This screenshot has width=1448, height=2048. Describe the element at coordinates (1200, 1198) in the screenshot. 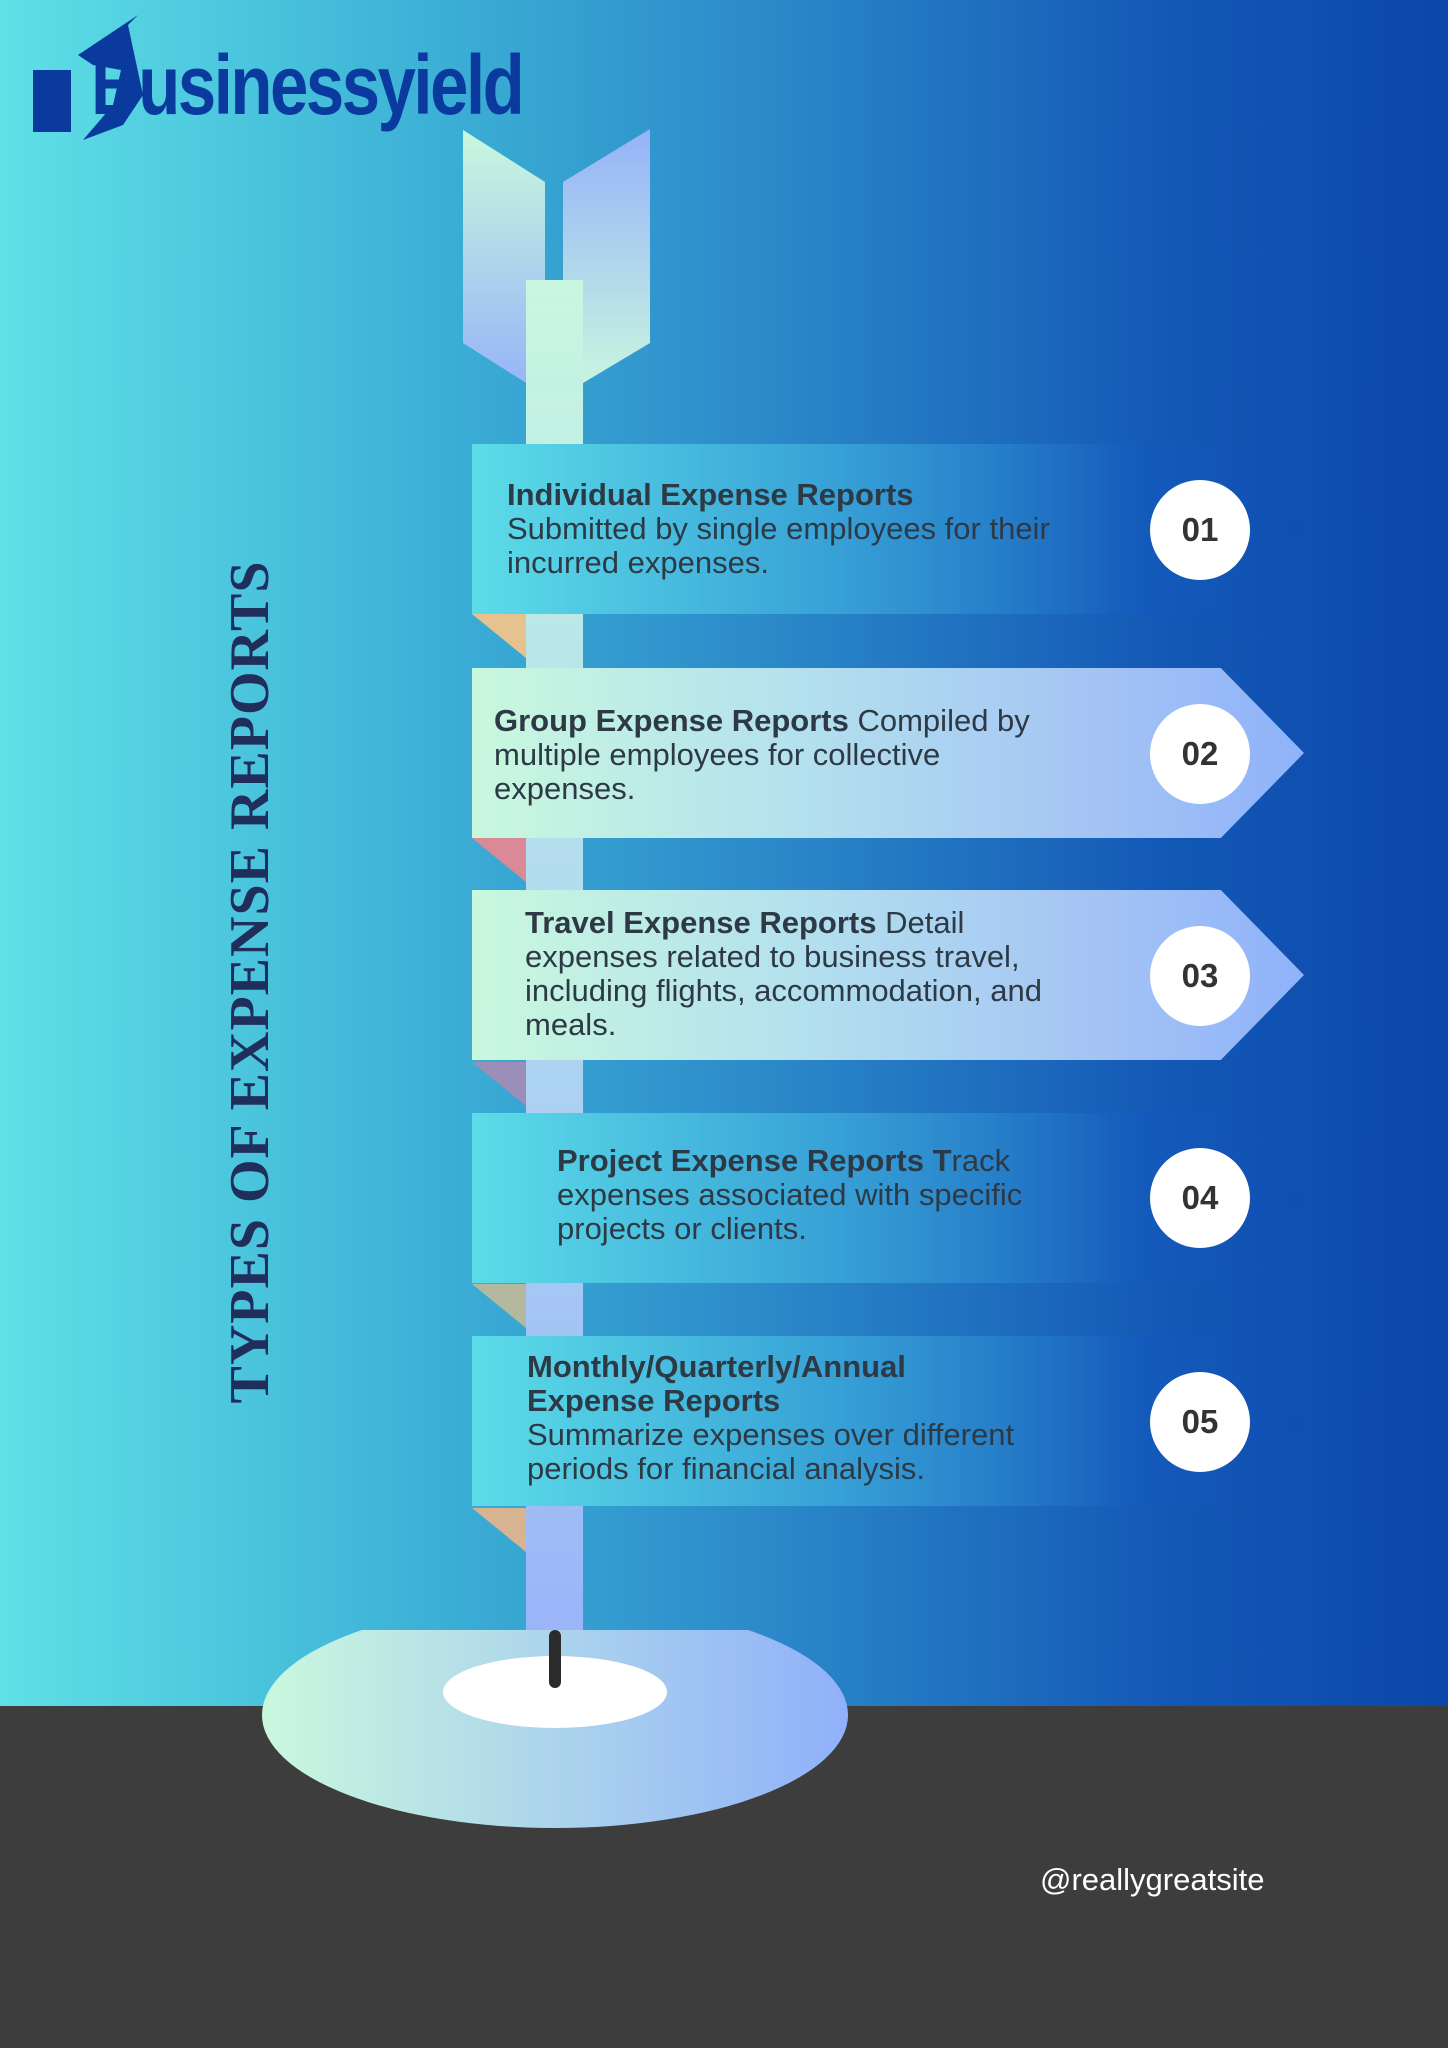

I see `item-number-badge: 04` at that location.